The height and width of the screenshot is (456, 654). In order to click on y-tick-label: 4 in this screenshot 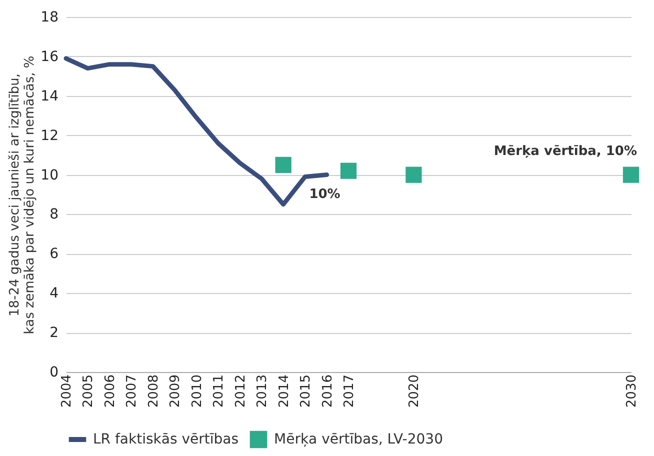, I will do `click(54, 294)`.